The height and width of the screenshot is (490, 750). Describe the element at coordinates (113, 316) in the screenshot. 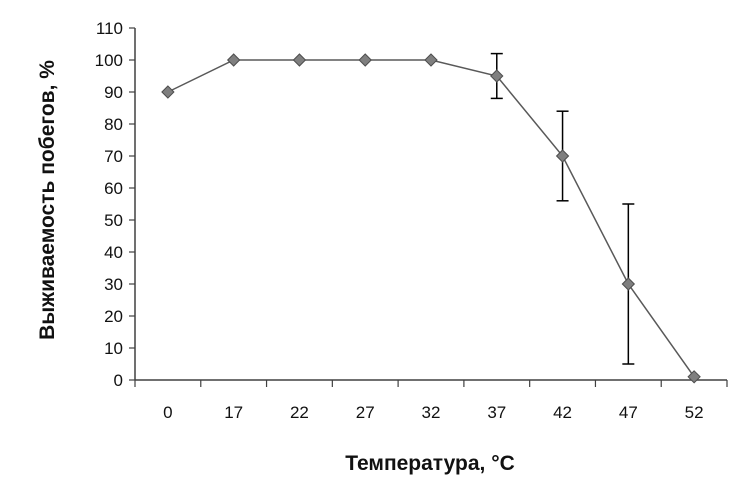

I see `y-tick-label: 20` at that location.